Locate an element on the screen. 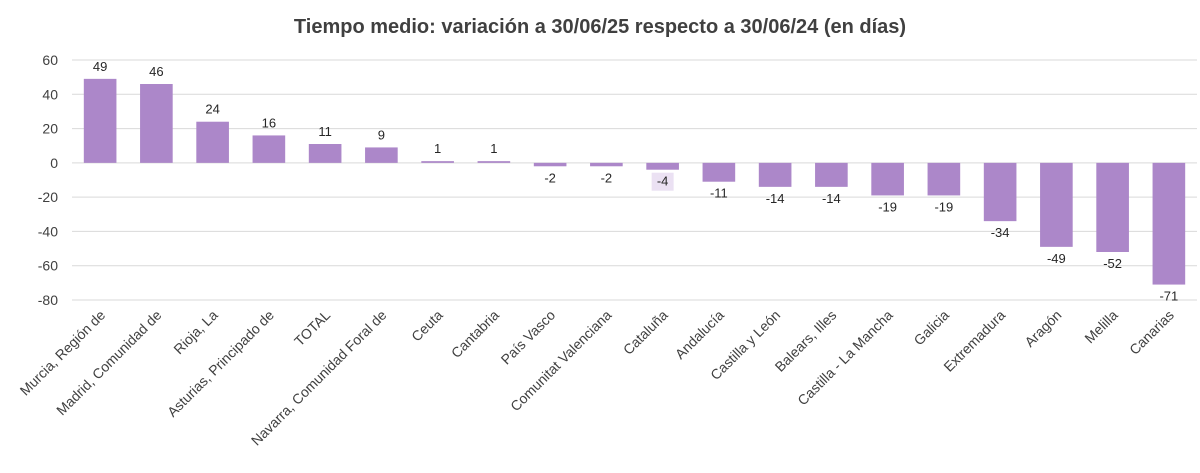 This screenshot has width=1200, height=473. category-label: Madrid, Comunidad de is located at coordinates (109, 363).